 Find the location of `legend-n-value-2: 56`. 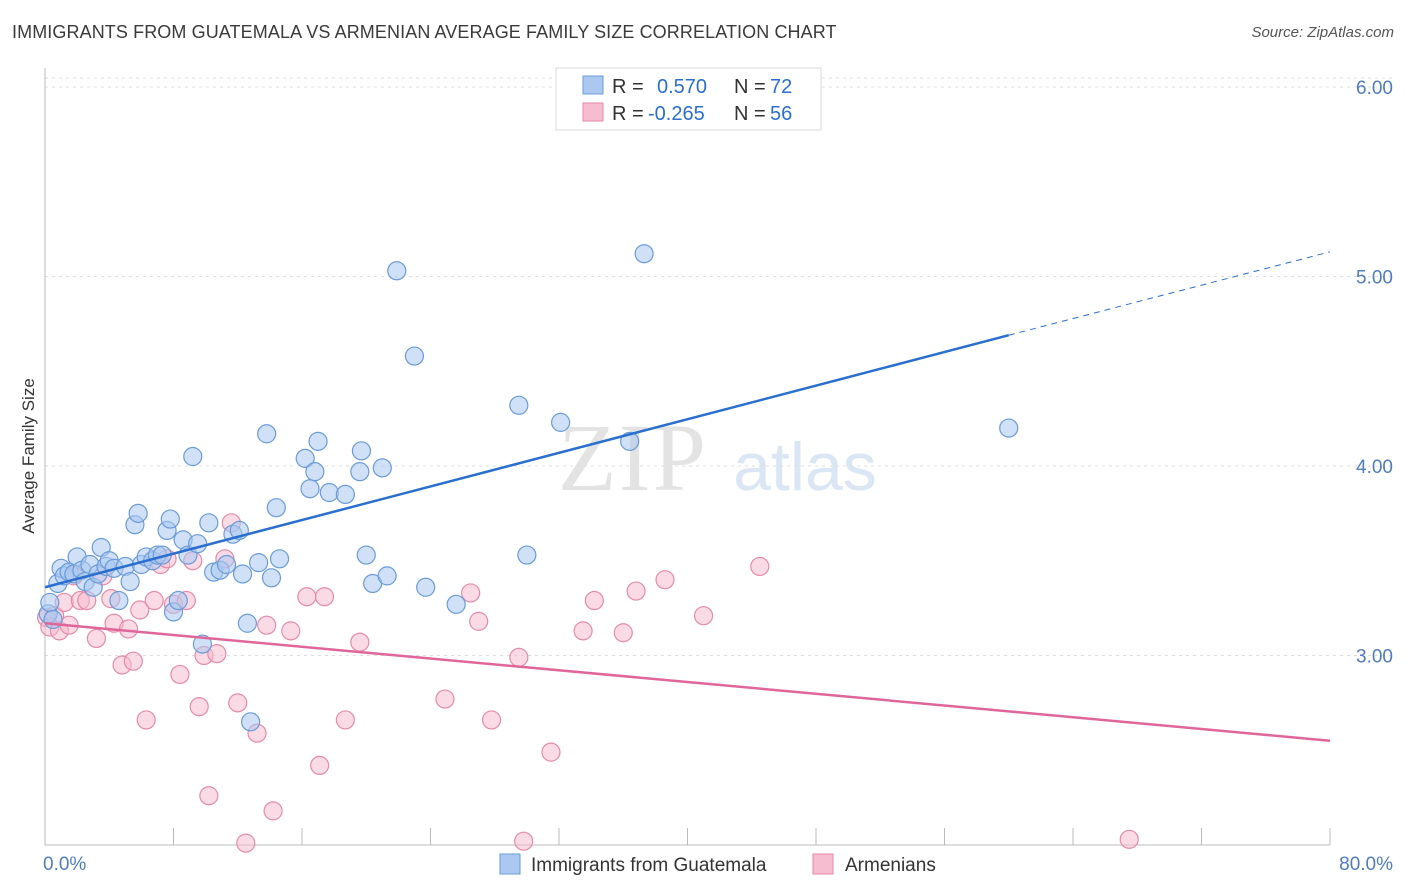

legend-n-value-2: 56 is located at coordinates (781, 114).